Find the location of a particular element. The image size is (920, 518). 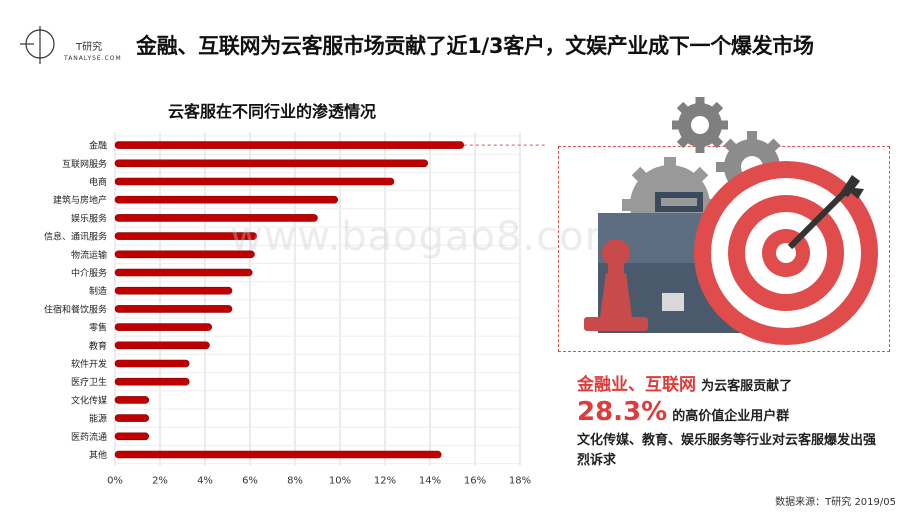

category-label: 零售 is located at coordinates (98, 328).